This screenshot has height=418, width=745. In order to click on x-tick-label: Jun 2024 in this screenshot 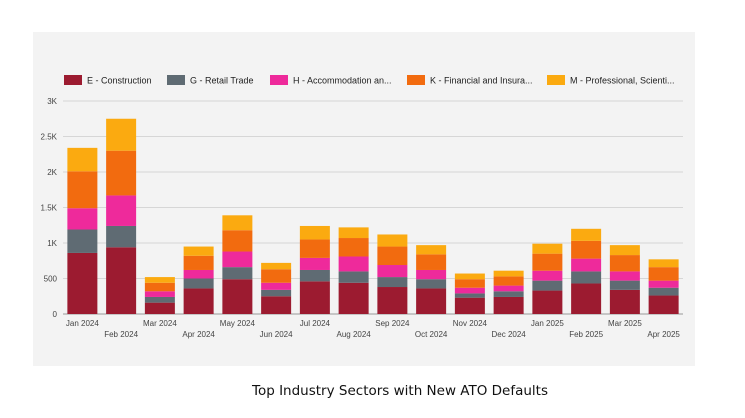, I will do `click(276, 334)`.